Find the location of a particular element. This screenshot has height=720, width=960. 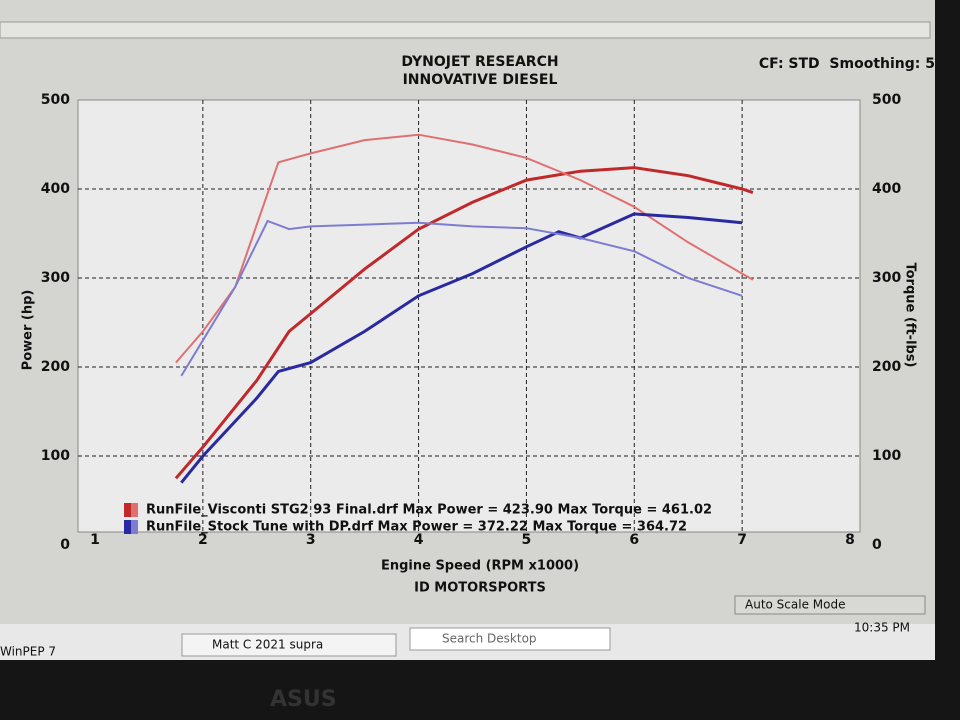

y2-tick-label: 500 is located at coordinates (886, 100).